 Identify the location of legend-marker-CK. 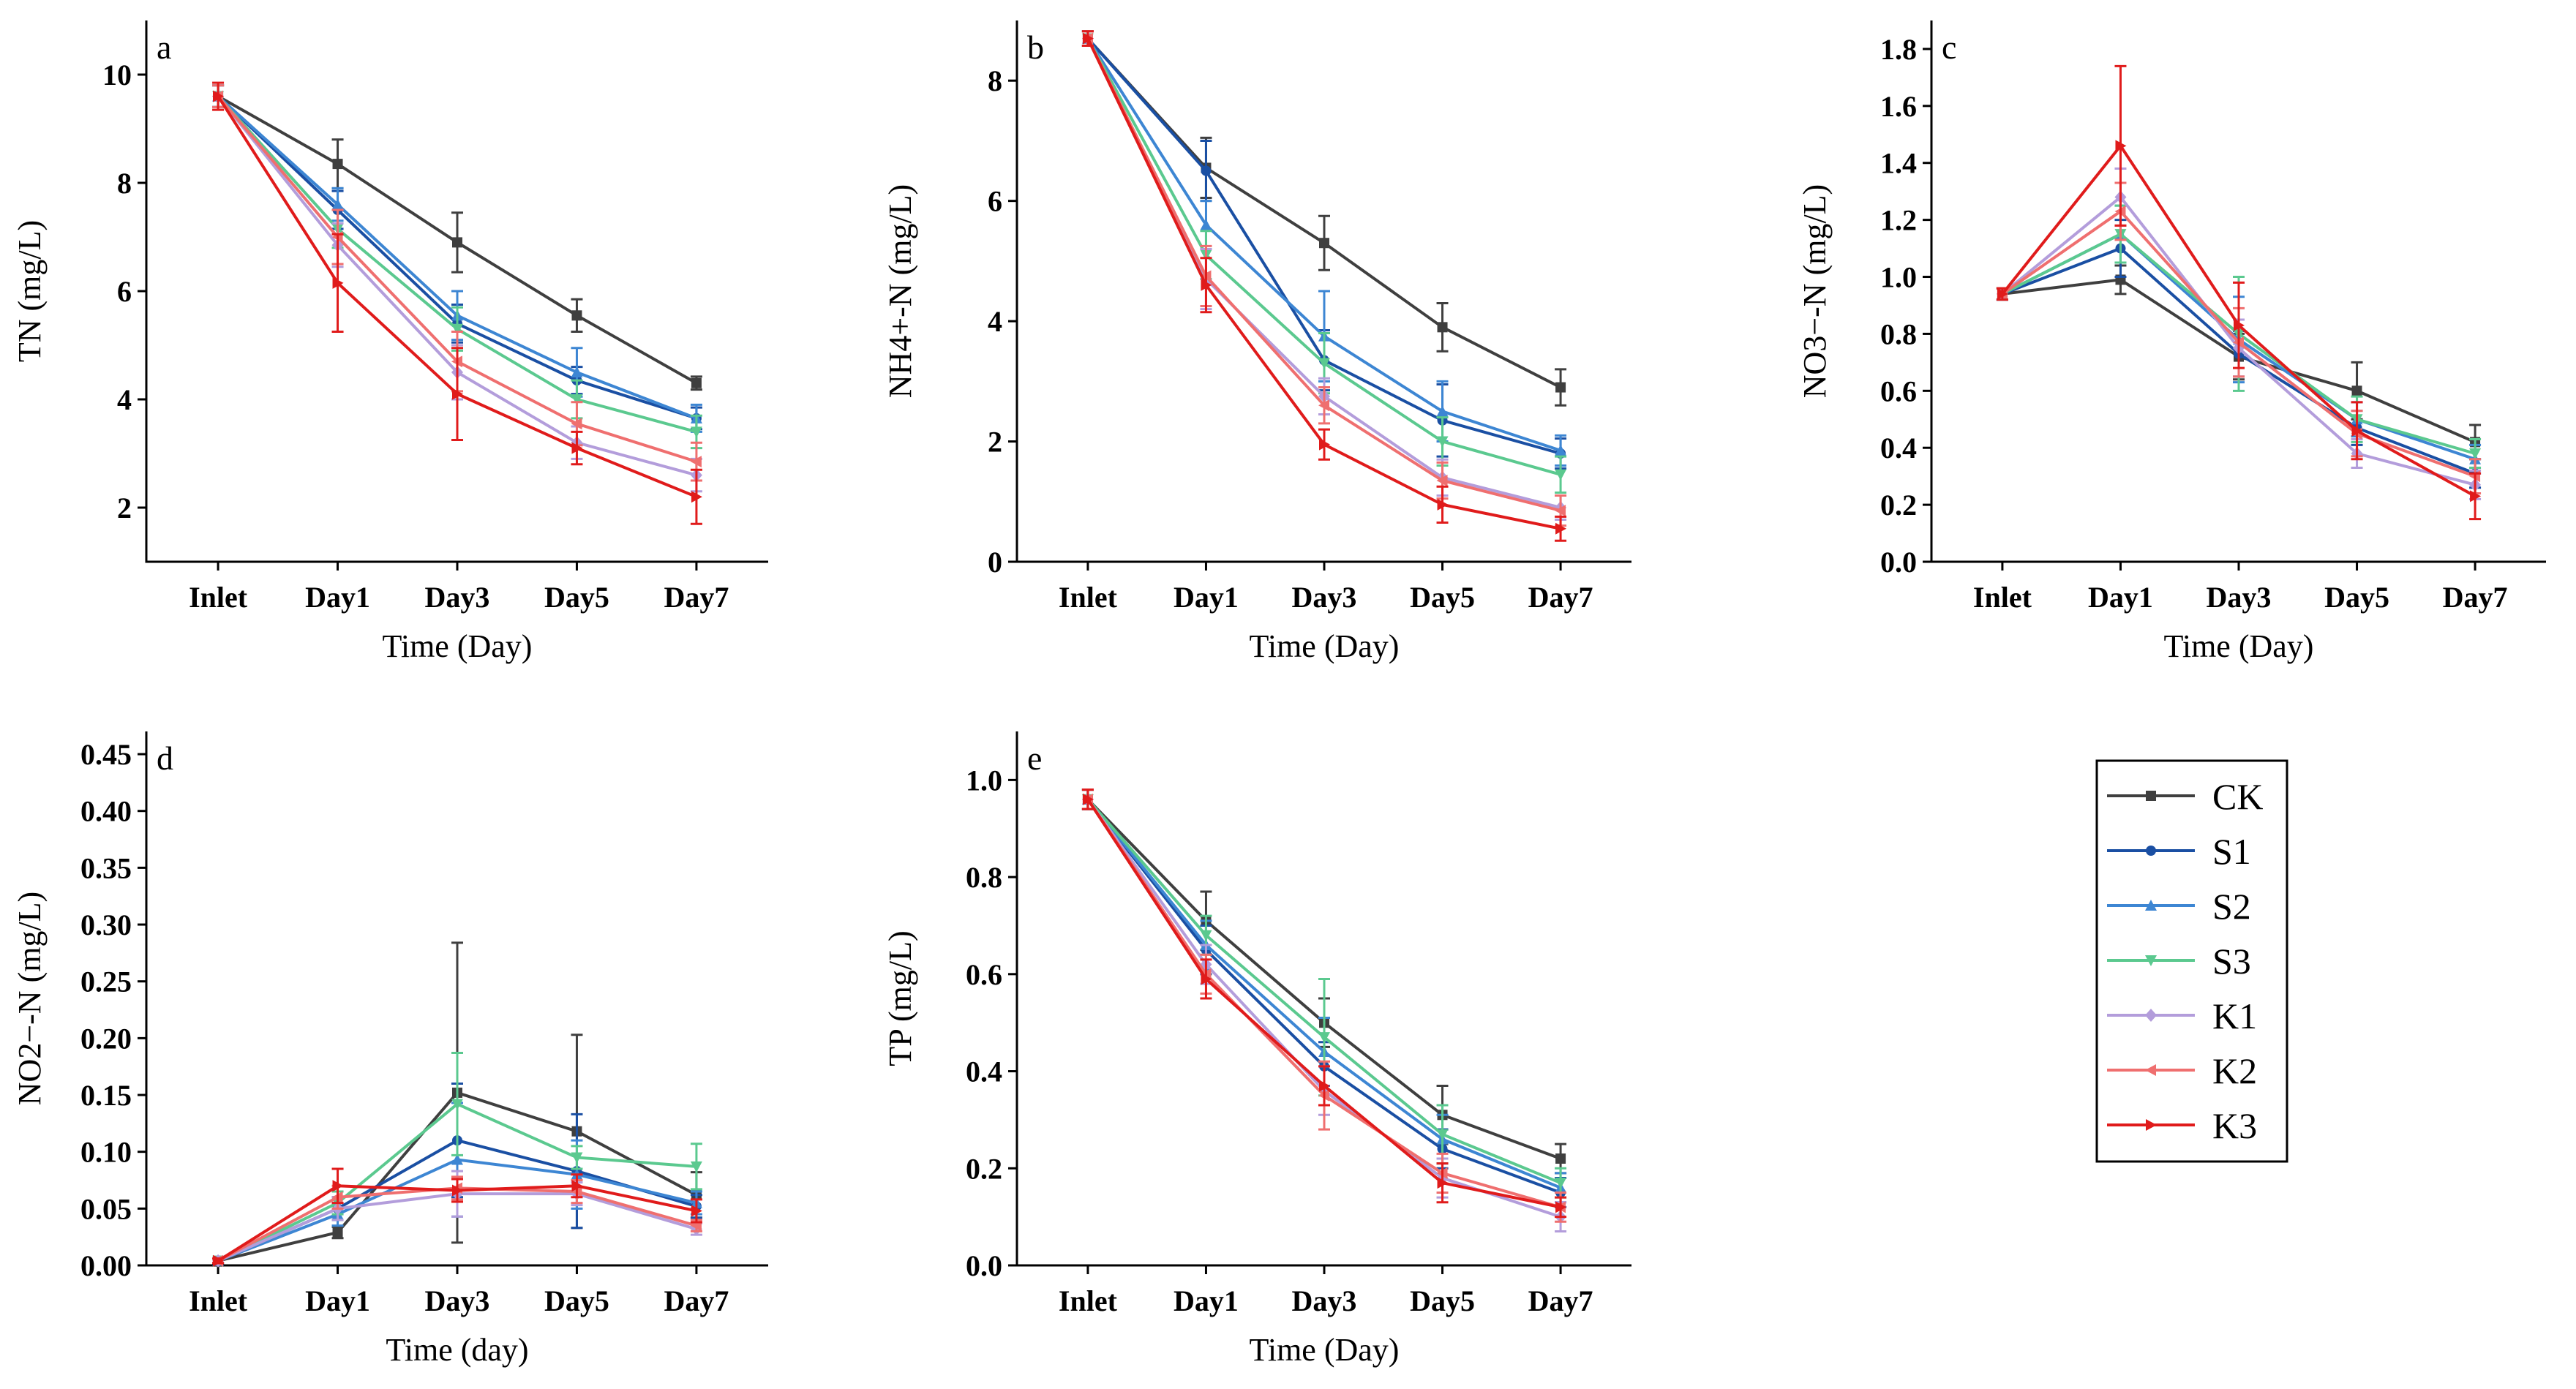
(2151, 796).